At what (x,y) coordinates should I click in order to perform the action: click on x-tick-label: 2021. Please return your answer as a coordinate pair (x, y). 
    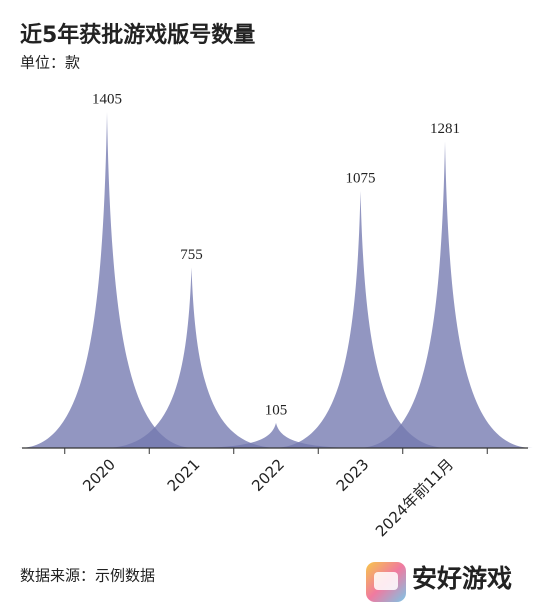
    Looking at the image, I should click on (184, 475).